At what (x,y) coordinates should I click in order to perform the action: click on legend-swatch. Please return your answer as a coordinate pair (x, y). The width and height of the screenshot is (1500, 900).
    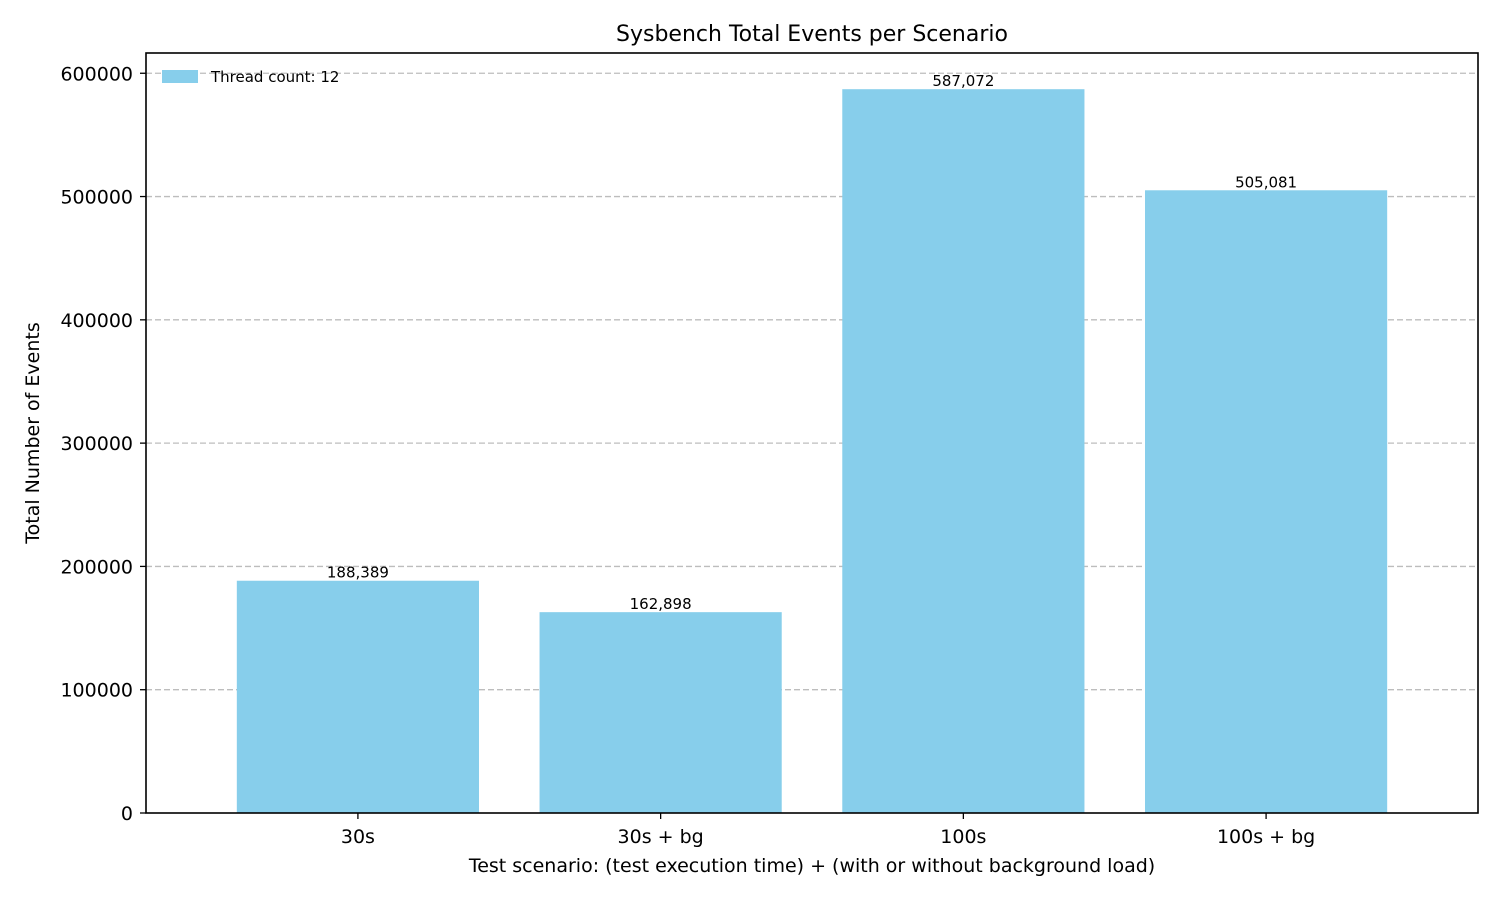
    Looking at the image, I should click on (180, 76).